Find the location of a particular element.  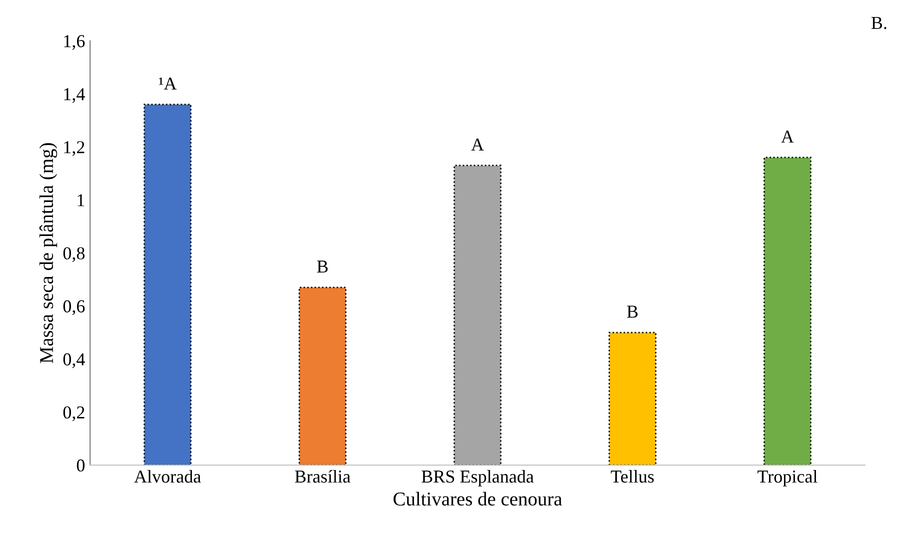

x-tick-label: Tellus is located at coordinates (632, 476).